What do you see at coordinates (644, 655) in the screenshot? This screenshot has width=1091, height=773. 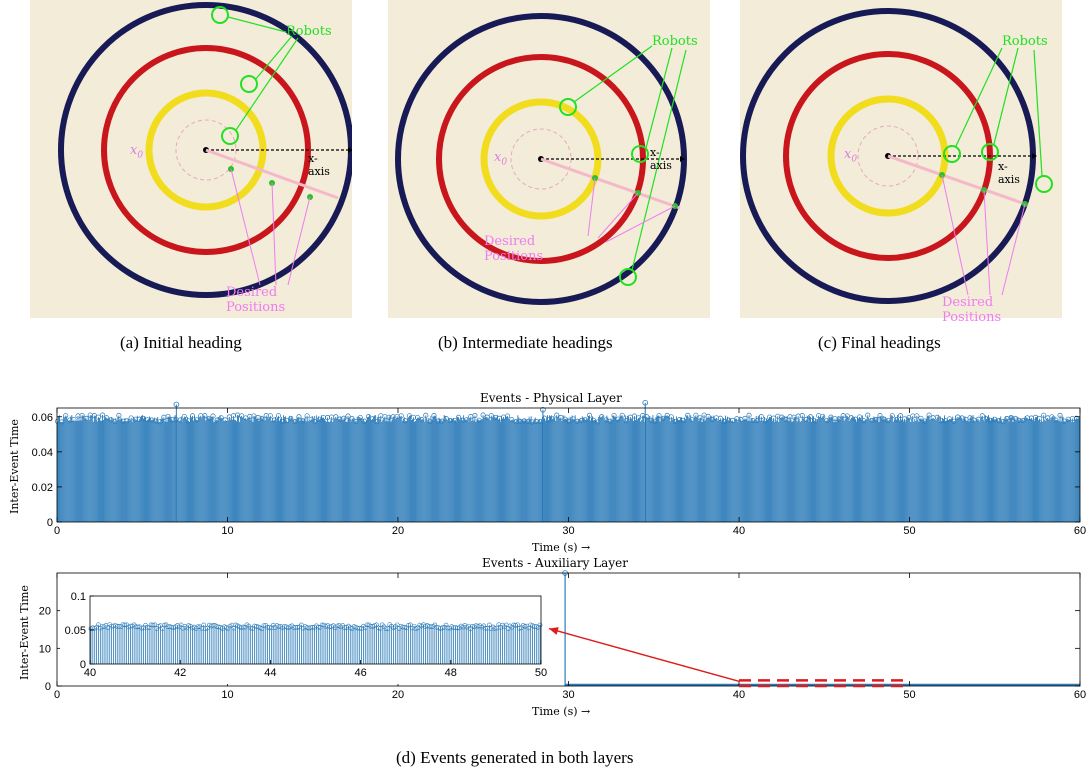 I see `zoom-arrow-line` at bounding box center [644, 655].